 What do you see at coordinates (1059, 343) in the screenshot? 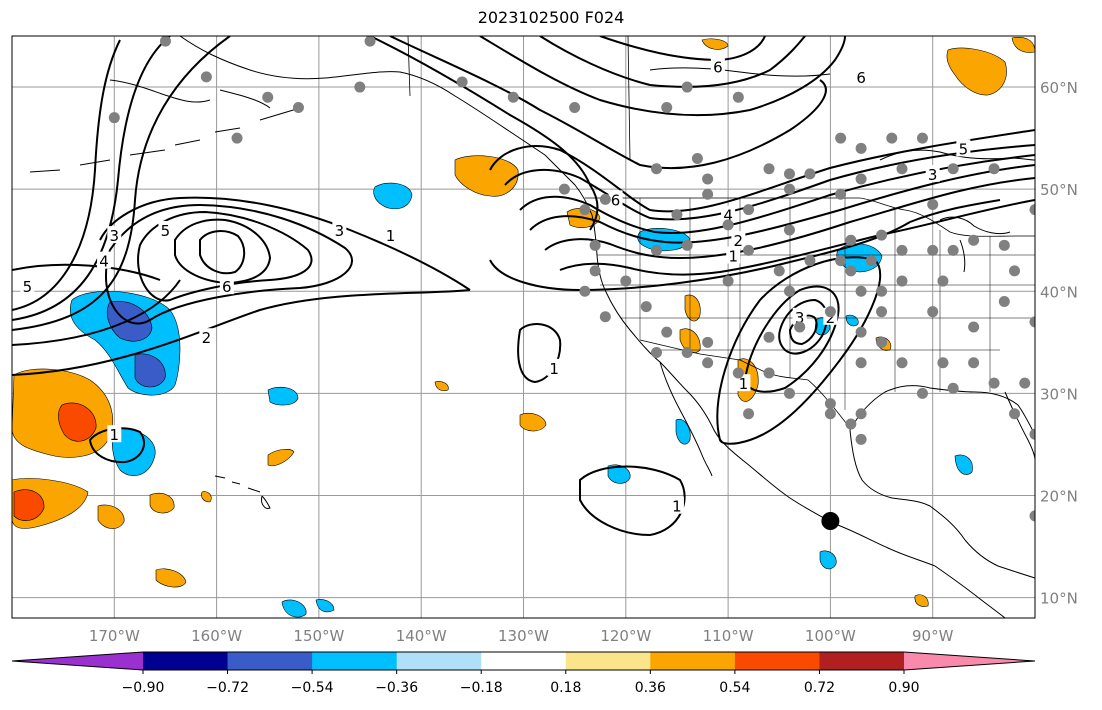
I see `latitude-axis-labels: 60°N 50°N 40°N 30°N 20°N 10°N` at bounding box center [1059, 343].